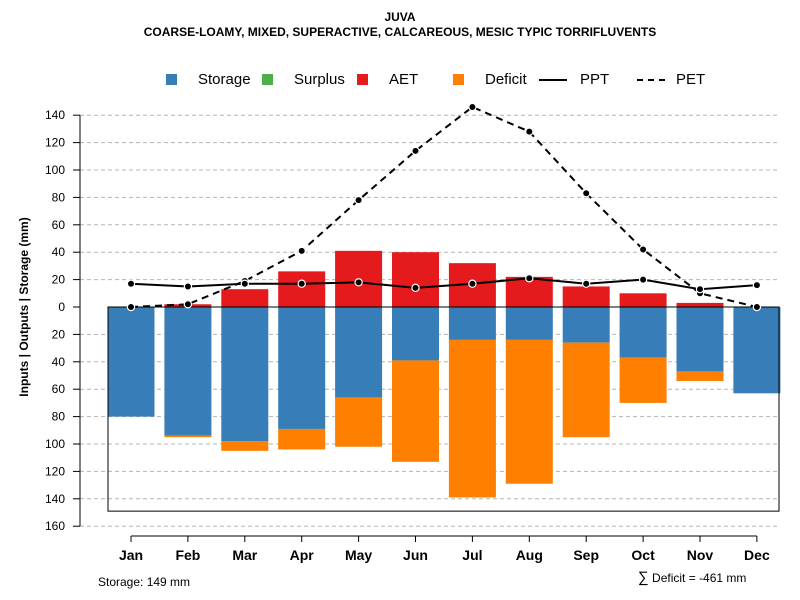 This screenshot has width=800, height=600. What do you see at coordinates (651, 80) in the screenshot?
I see `legend-line-pet` at bounding box center [651, 80].